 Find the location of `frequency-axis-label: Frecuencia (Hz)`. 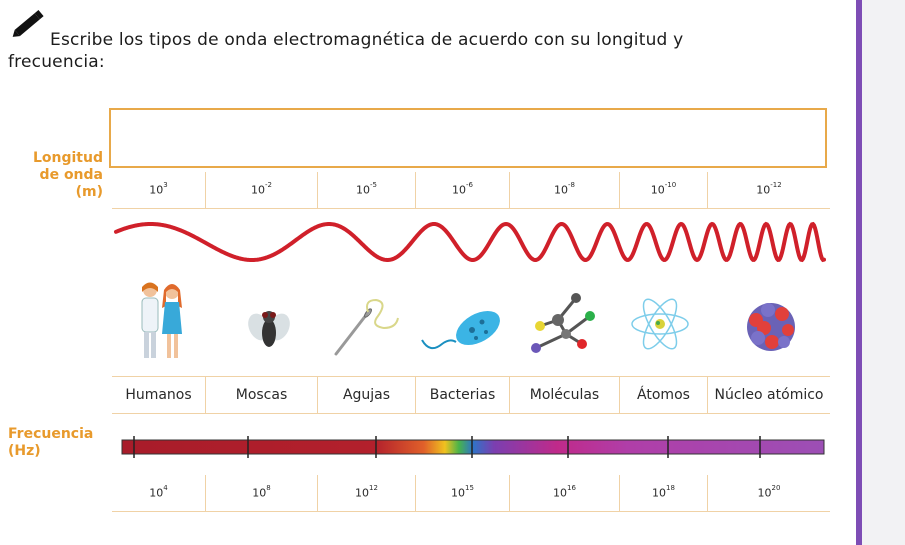

frequency-axis-label: Frecuencia (Hz) is located at coordinates (50, 443).